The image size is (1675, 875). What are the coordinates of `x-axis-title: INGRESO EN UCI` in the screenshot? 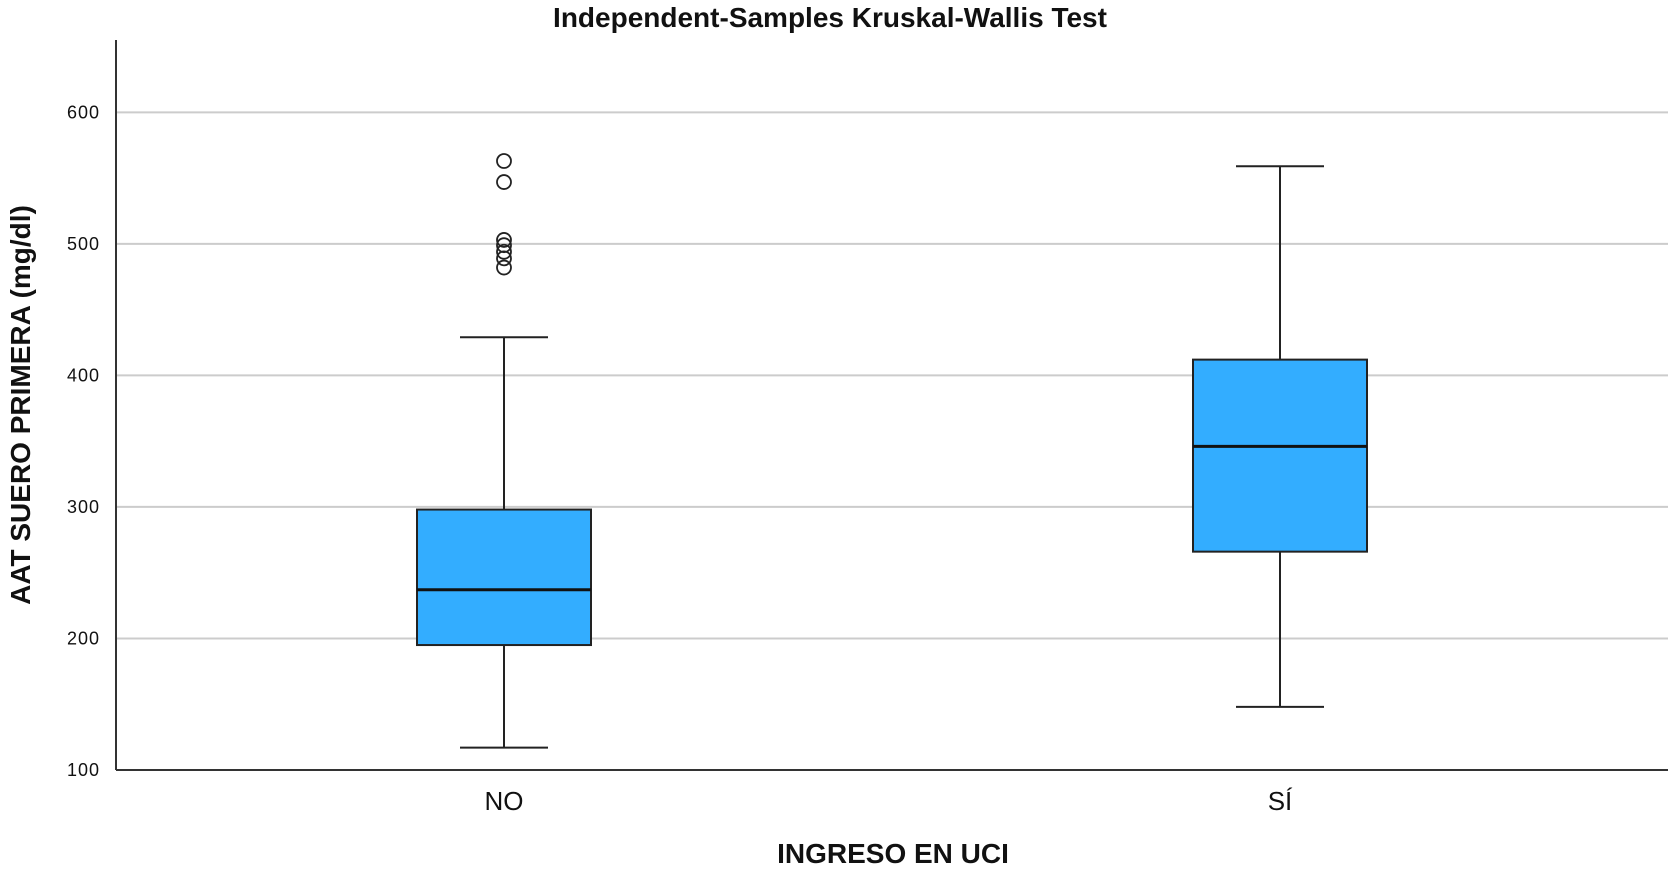 It's located at (893, 853).